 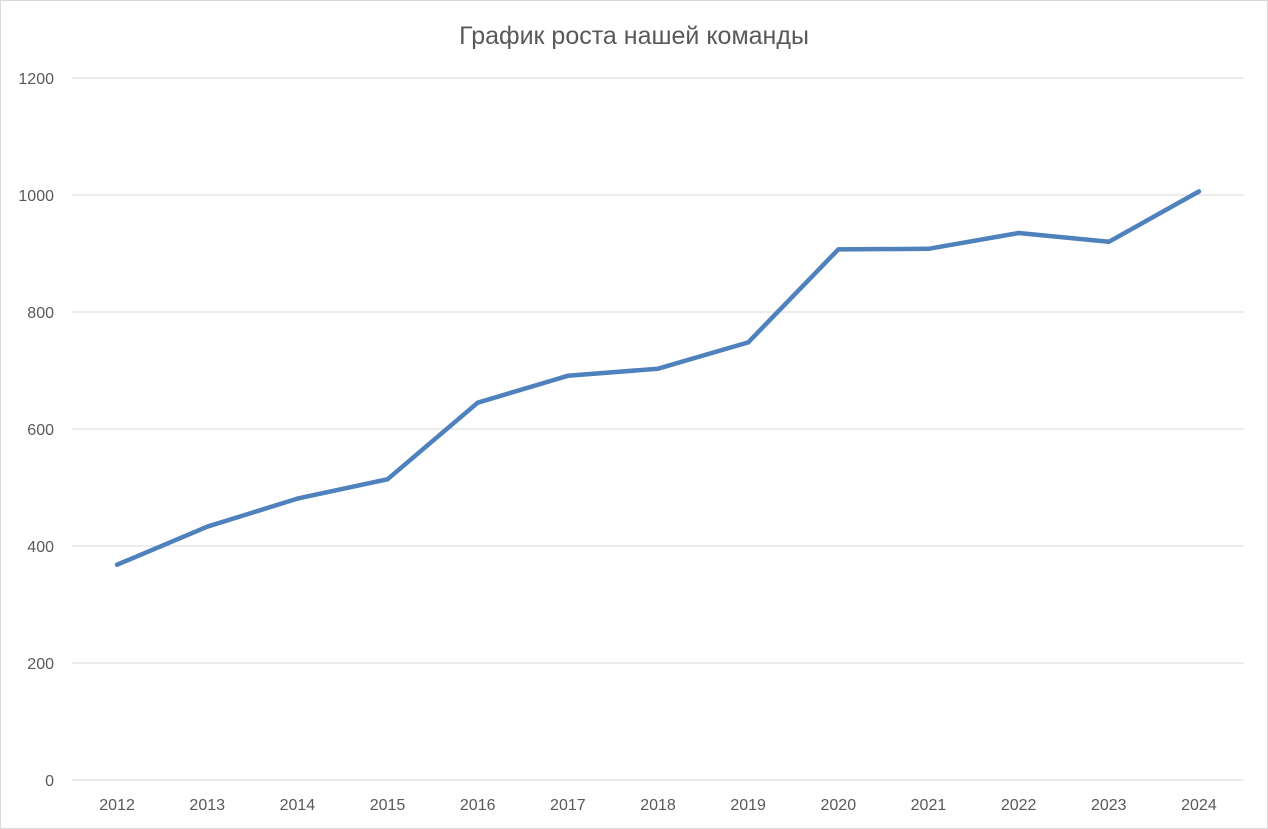 I want to click on x-tick-label: 2013, so click(x=207, y=805).